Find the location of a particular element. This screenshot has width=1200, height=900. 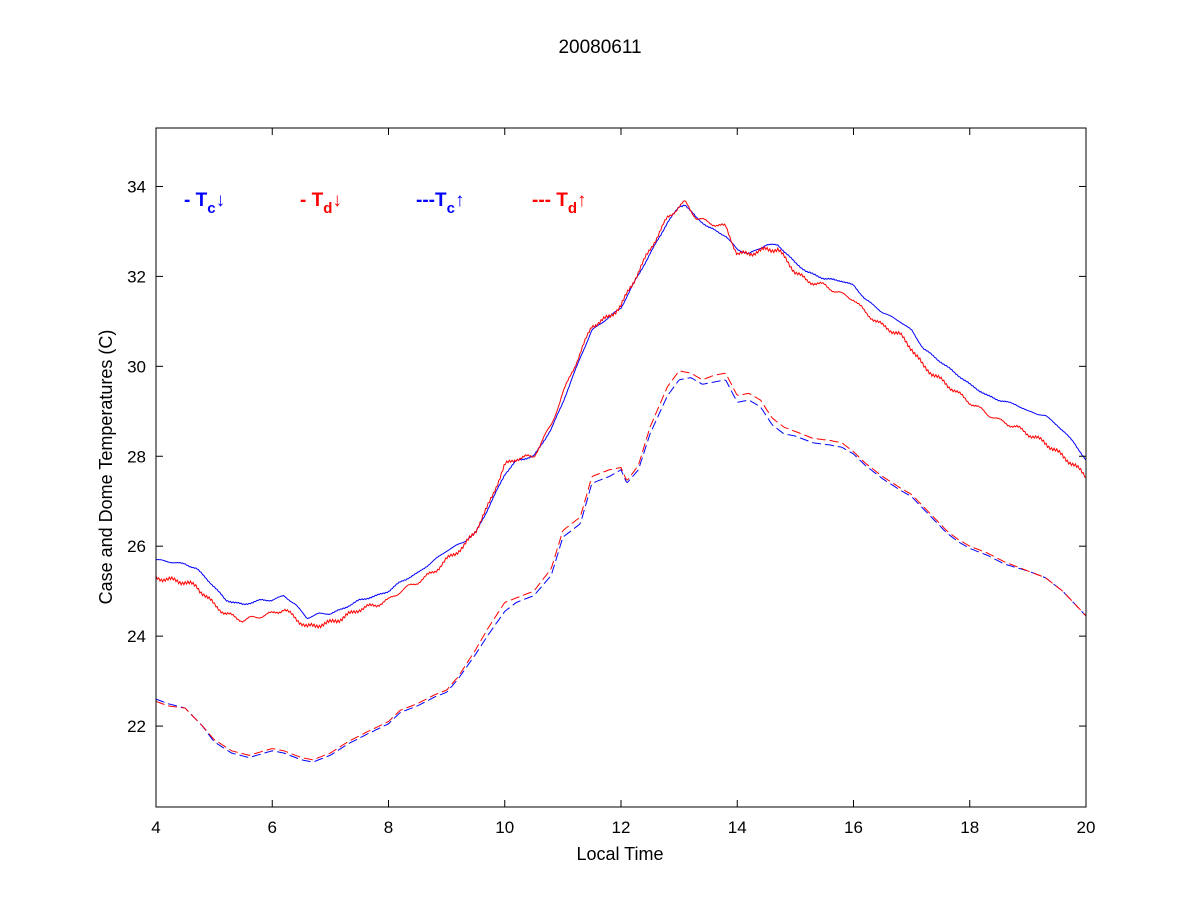

x-axis-label: Local Time is located at coordinates (619, 854).